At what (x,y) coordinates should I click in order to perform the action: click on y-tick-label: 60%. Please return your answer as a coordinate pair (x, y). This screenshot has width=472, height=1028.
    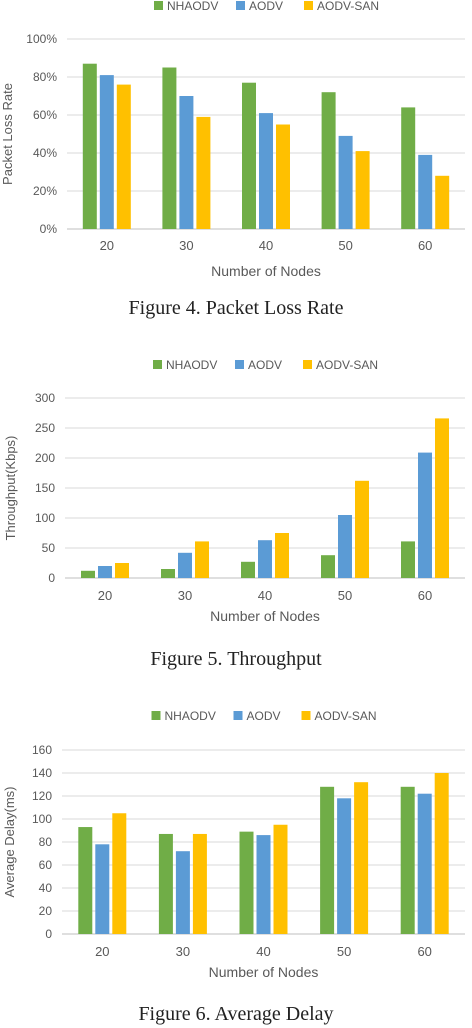
    Looking at the image, I should click on (45, 115).